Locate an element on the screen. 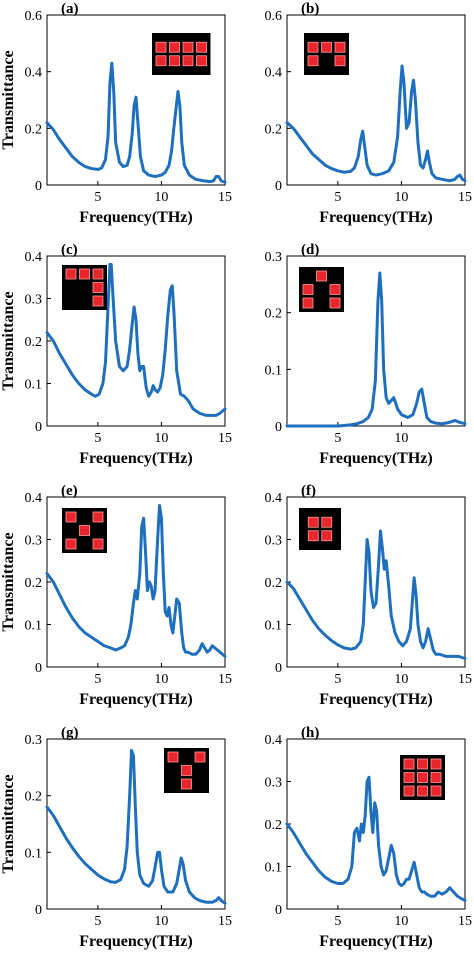 This screenshot has height=959, width=474. panel-6: 5 10 15 0 0.1 0.2 0.3 0.4 Frequency(THz) (f) is located at coordinates (369, 595).